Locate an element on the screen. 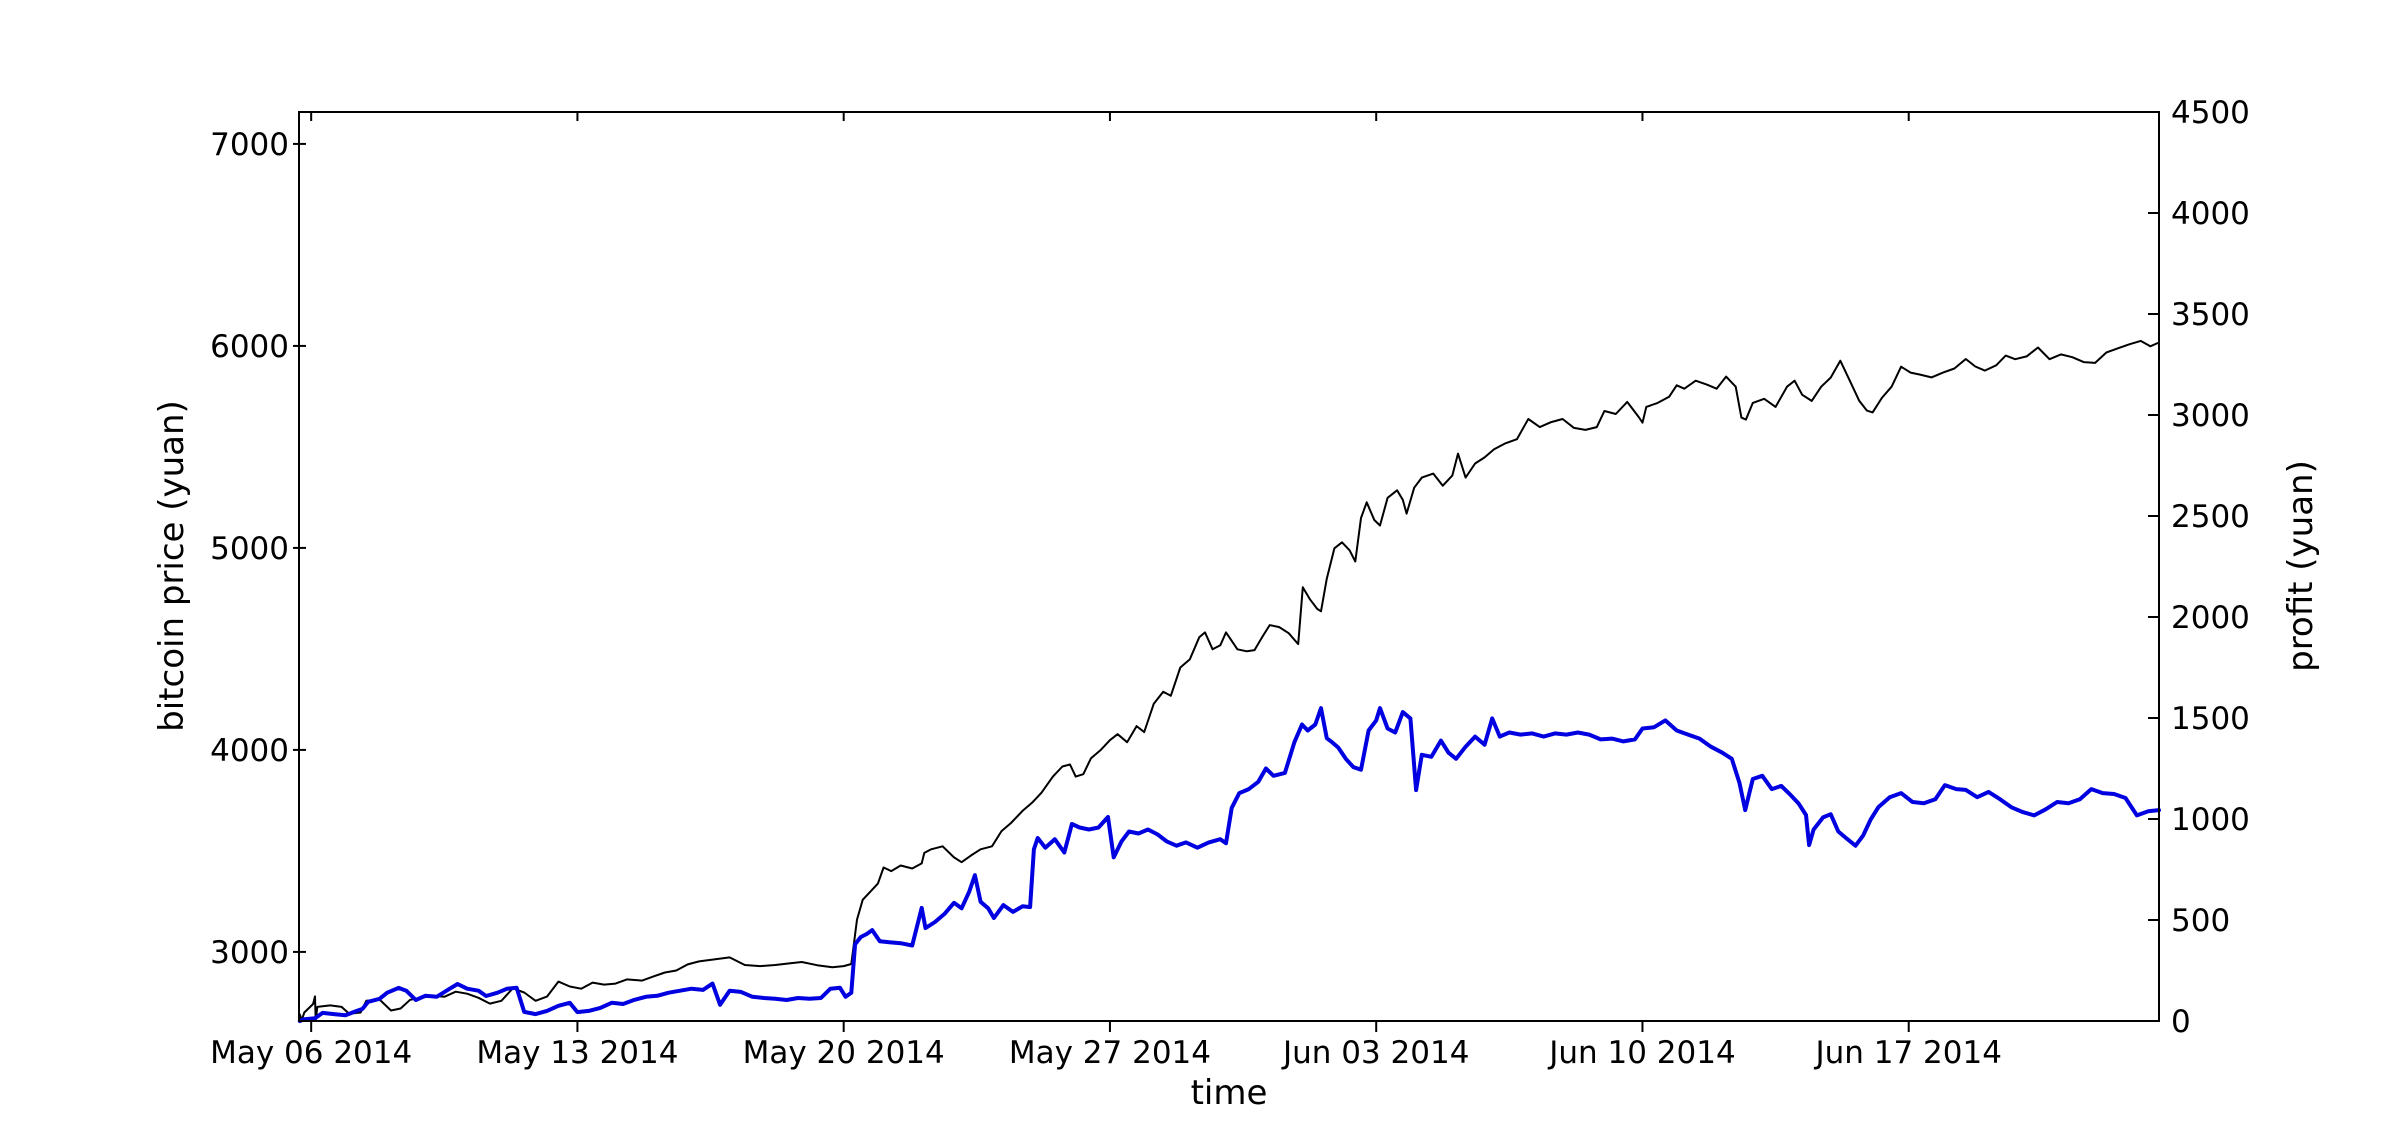  right-tick-label: 1500 is located at coordinates (2210, 719).